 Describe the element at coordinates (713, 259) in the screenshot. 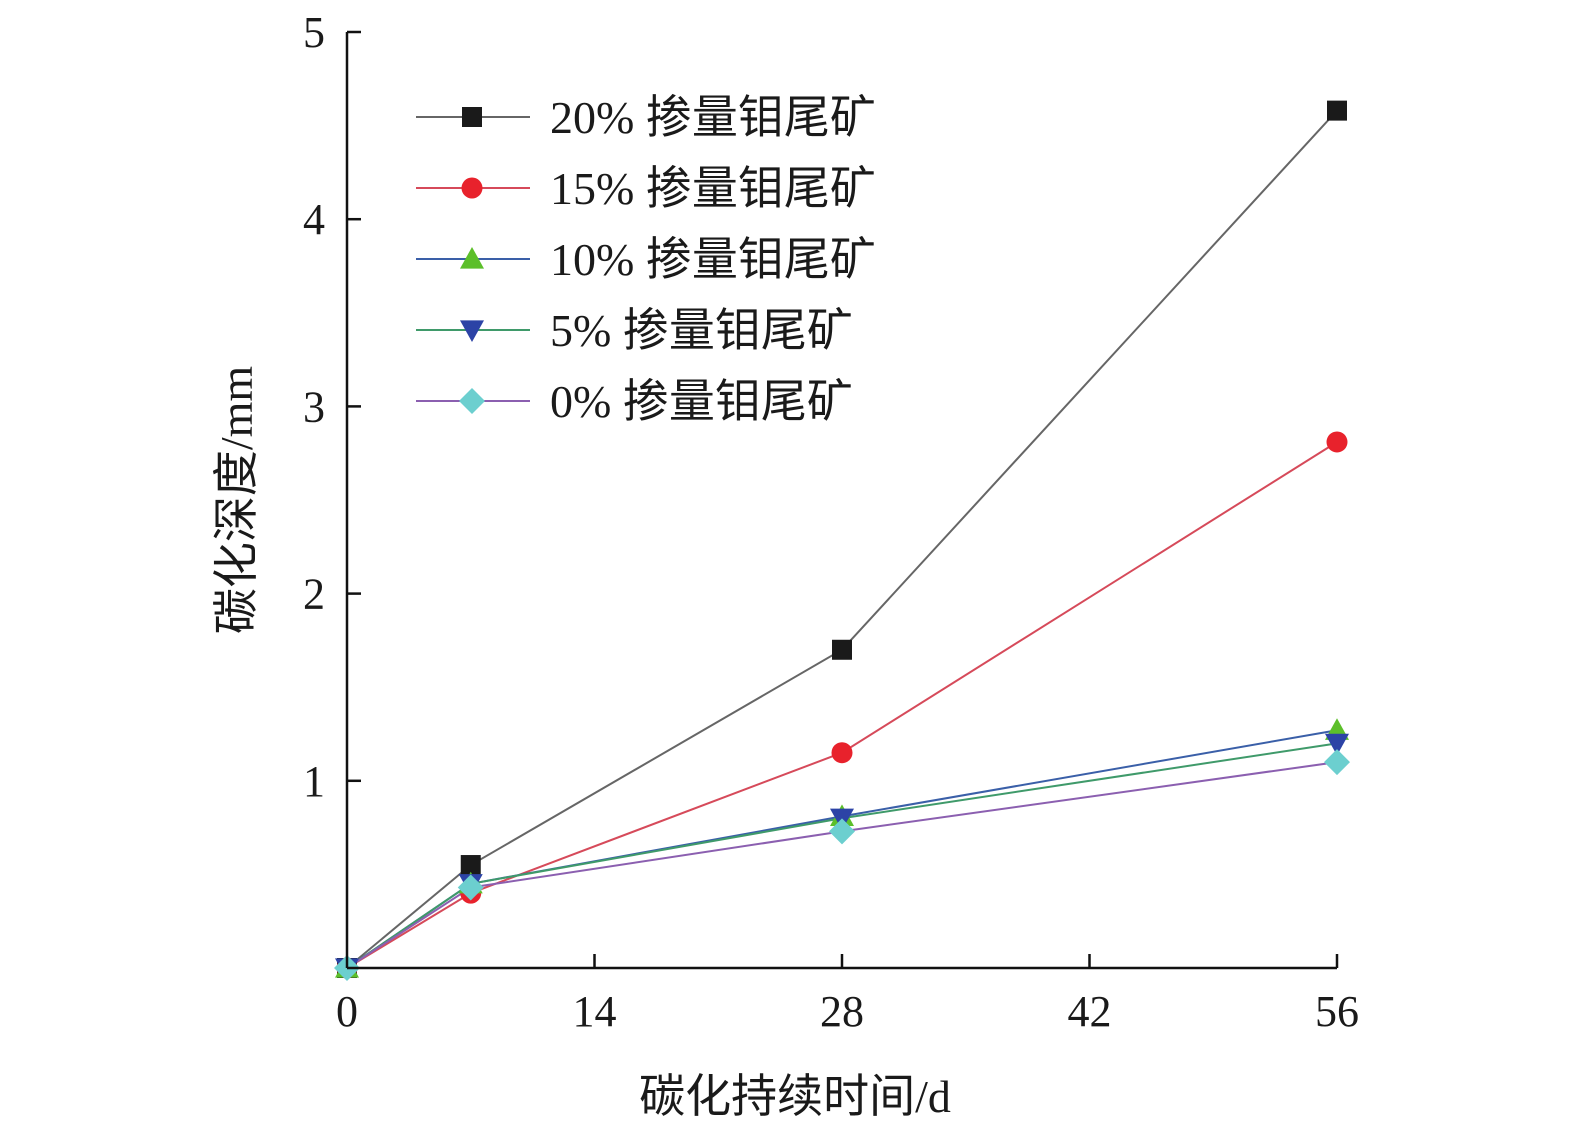

I see `legend-label-2: 10% 掺量钼尾矿` at that location.